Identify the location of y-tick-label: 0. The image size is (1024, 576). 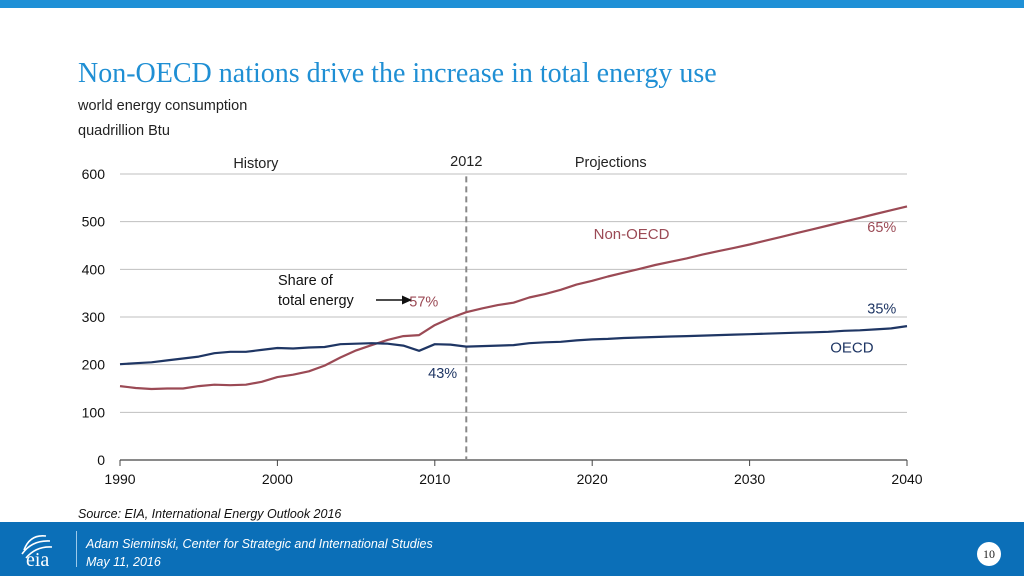
(101, 460).